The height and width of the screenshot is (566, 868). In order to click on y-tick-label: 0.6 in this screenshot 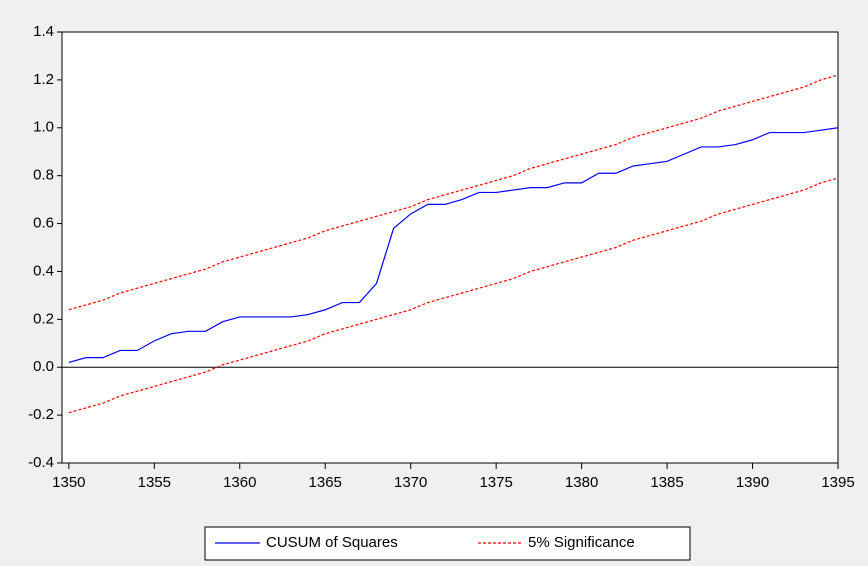, I will do `click(43, 223)`.